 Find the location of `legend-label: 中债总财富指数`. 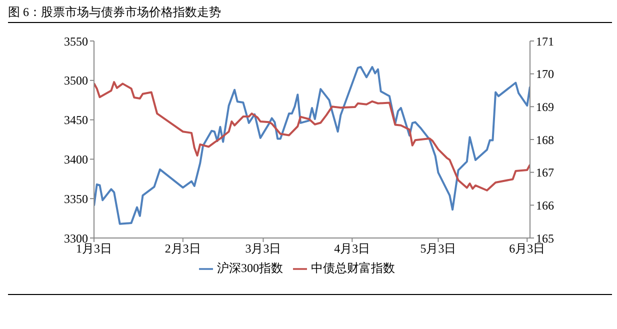

legend-label: 中债总财富指数 is located at coordinates (353, 268).